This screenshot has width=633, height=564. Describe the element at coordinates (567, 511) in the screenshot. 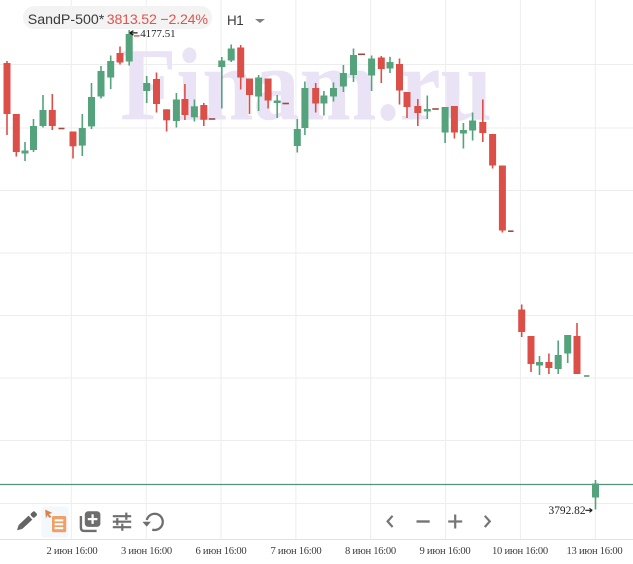

I see `svg-text: 3792.82` at that location.